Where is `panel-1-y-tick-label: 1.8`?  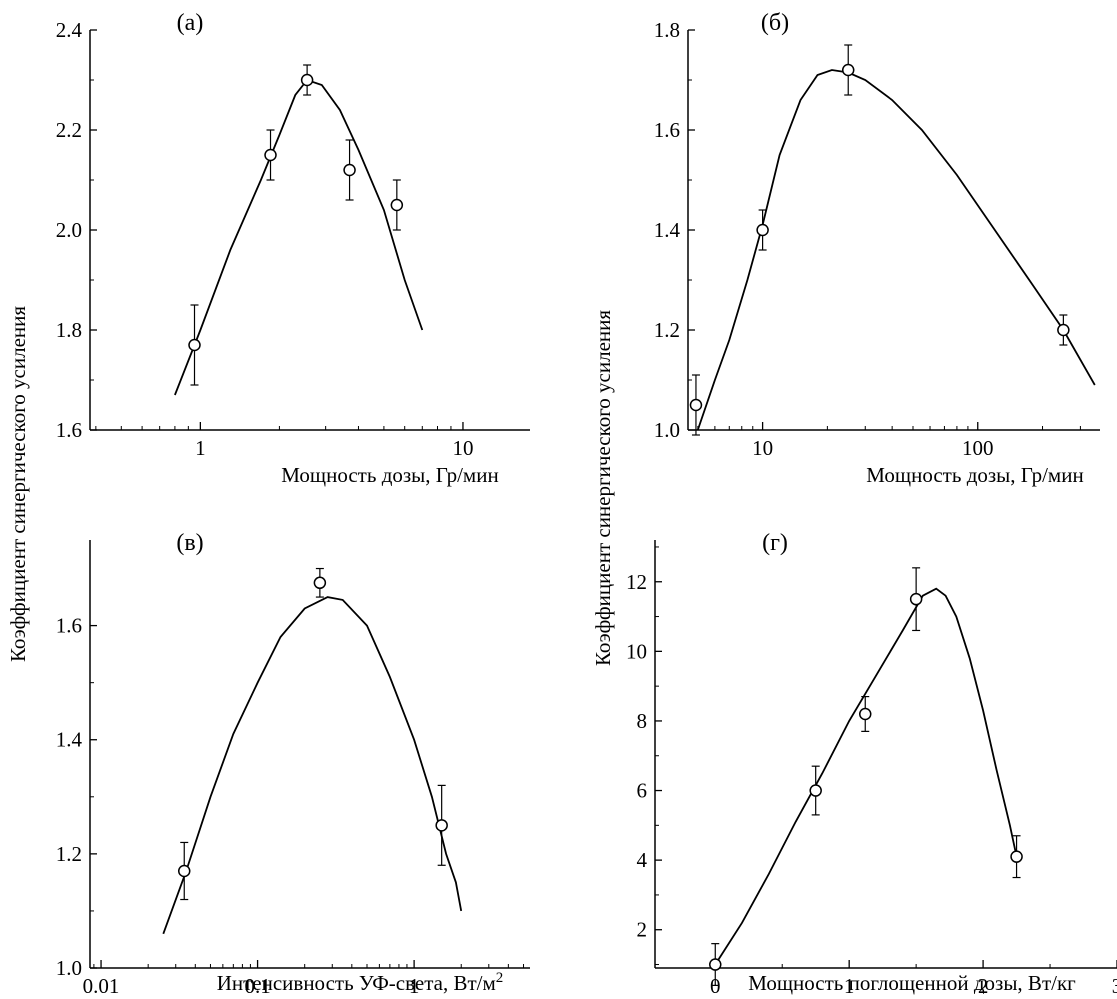
panel-1-y-tick-label: 1.8 is located at coordinates (69, 330).